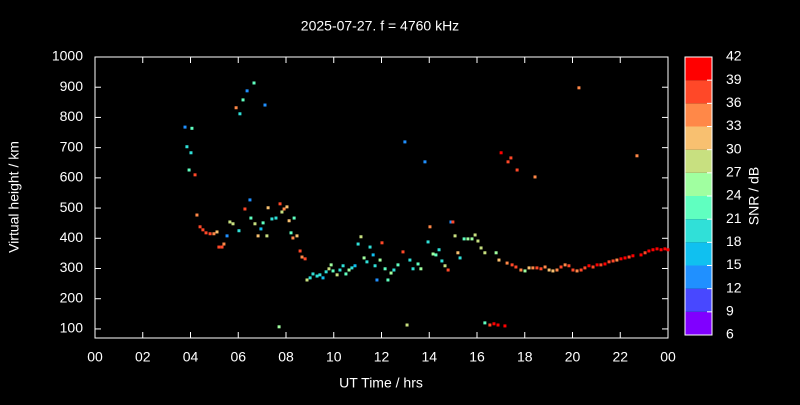 The image size is (800, 405). I want to click on colorbar-tick-label: 6, so click(730, 334).